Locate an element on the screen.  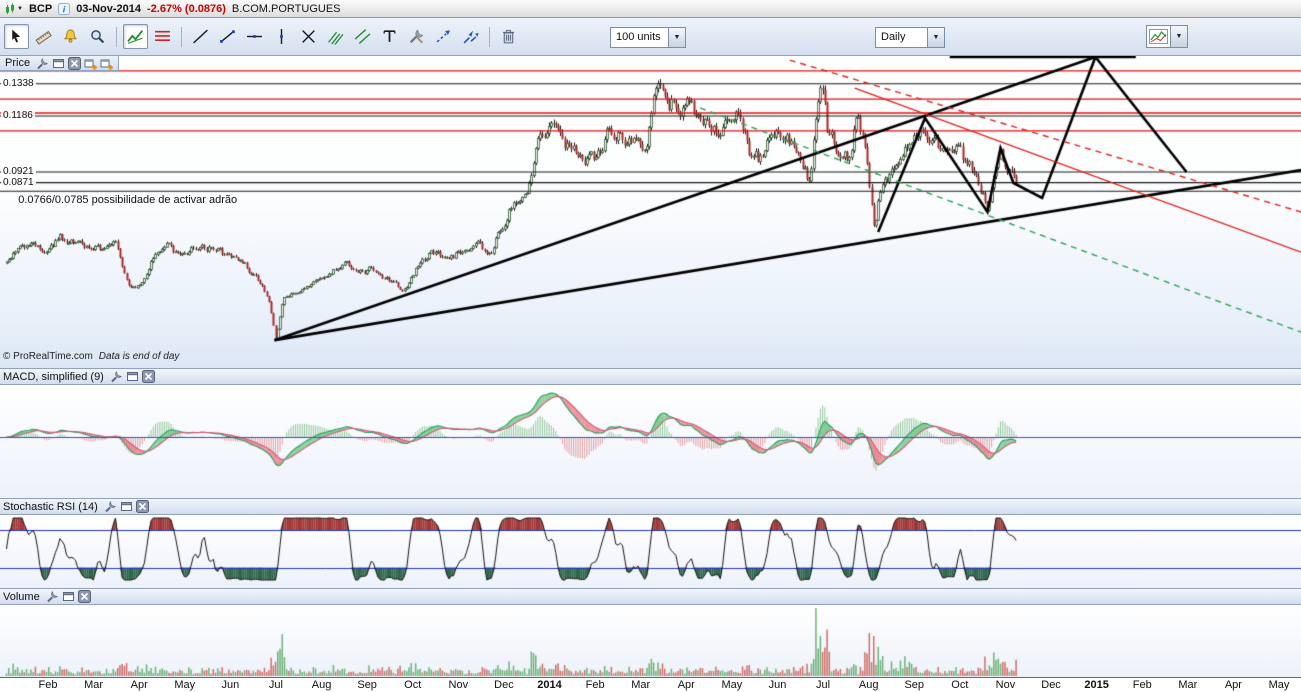
time-axis-label: Jul is located at coordinates (823, 685).